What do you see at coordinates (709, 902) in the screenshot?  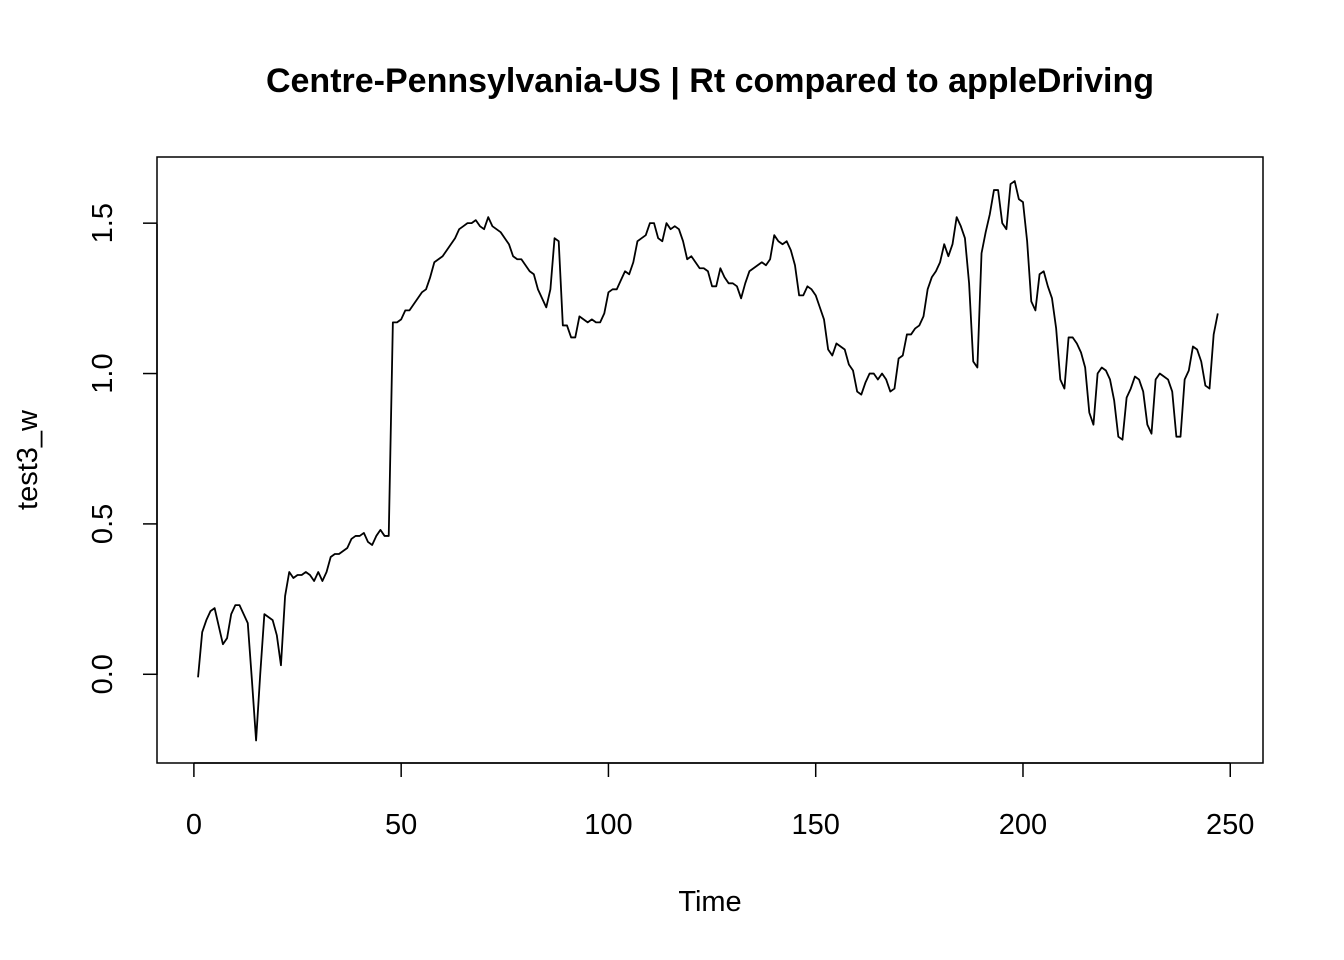 I see `x-axis-label: Time` at bounding box center [709, 902].